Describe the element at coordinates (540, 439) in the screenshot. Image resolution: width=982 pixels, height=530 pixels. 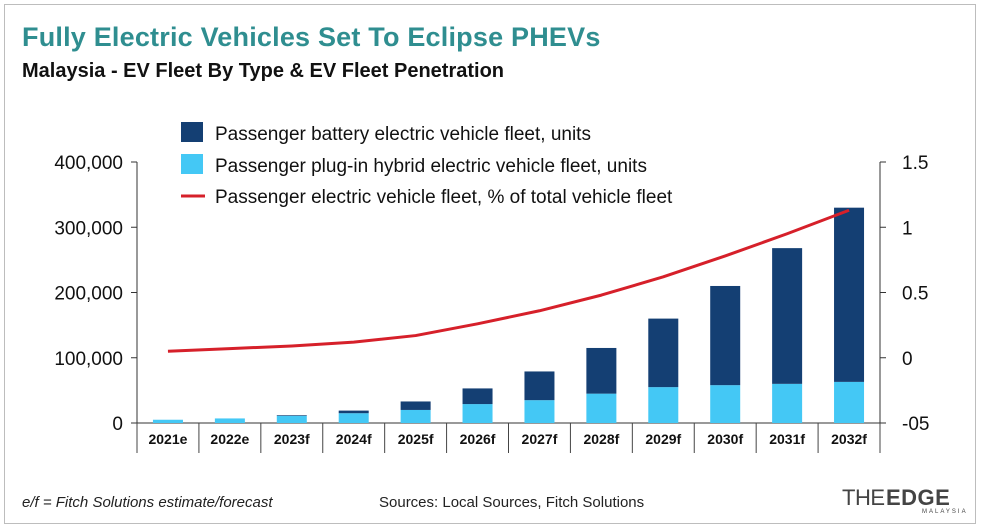
I see `x-tick-label: 2027f` at that location.